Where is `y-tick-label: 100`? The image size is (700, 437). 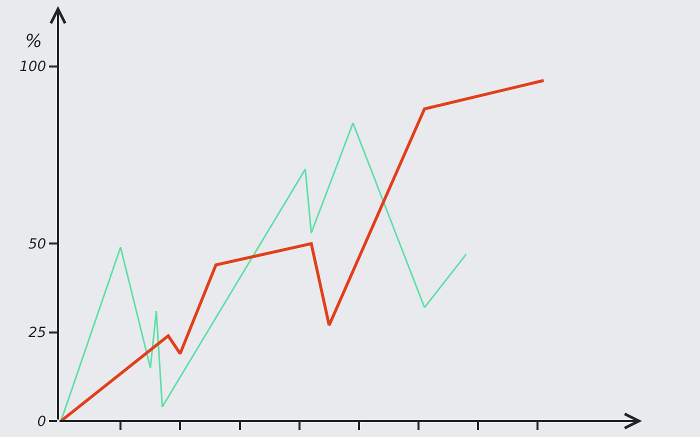 y-tick-label: 100 is located at coordinates (32, 67).